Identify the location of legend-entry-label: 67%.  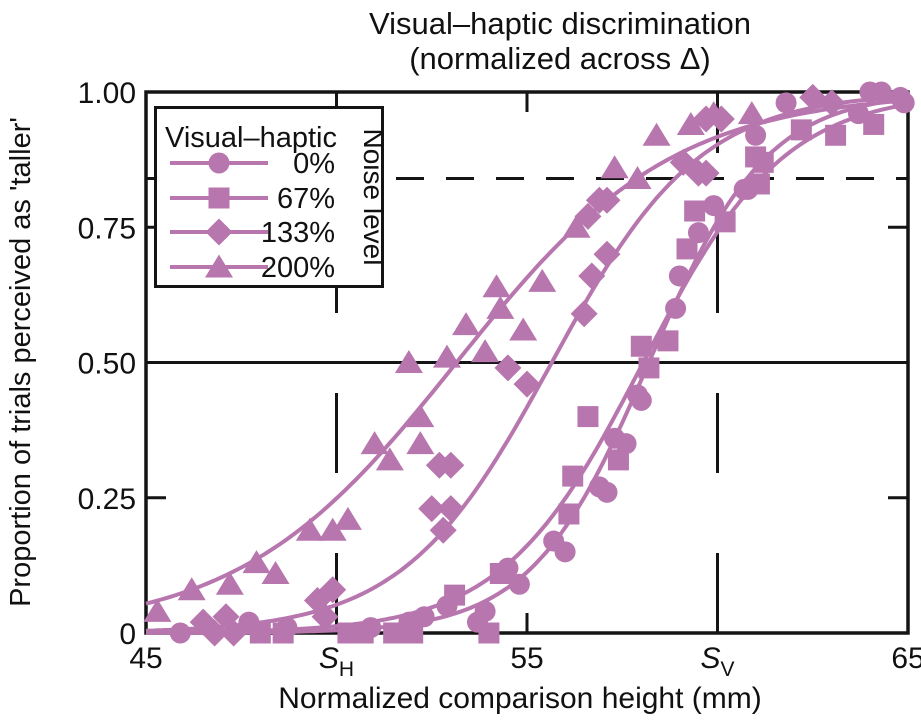
(306, 199).